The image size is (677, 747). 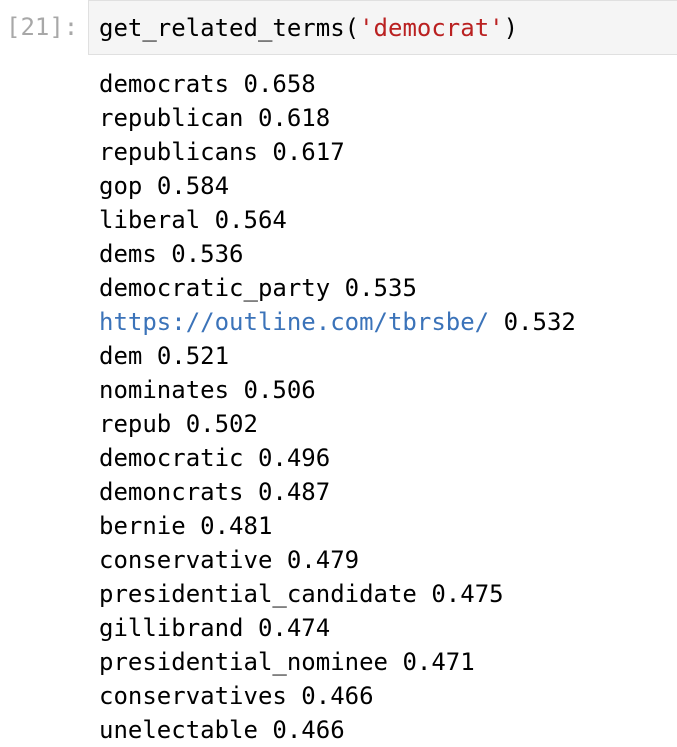 I want to click on output-score: 0.584, so click(x=193, y=186).